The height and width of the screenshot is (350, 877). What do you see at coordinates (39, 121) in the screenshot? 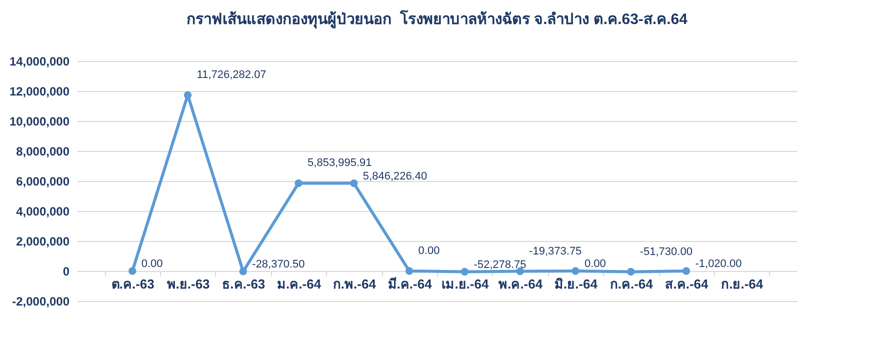
I see `y-tick-label: 10,000,000` at bounding box center [39, 121].